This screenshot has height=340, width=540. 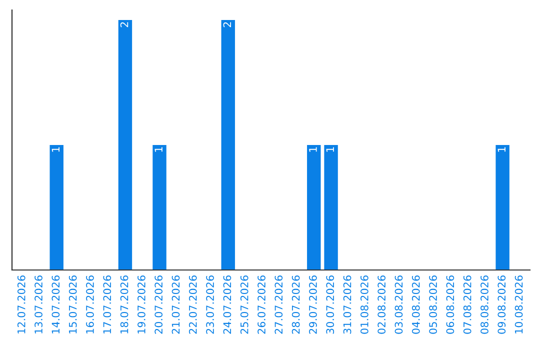 I want to click on x-tick-label: 29.07.2026, so click(x=313, y=305).